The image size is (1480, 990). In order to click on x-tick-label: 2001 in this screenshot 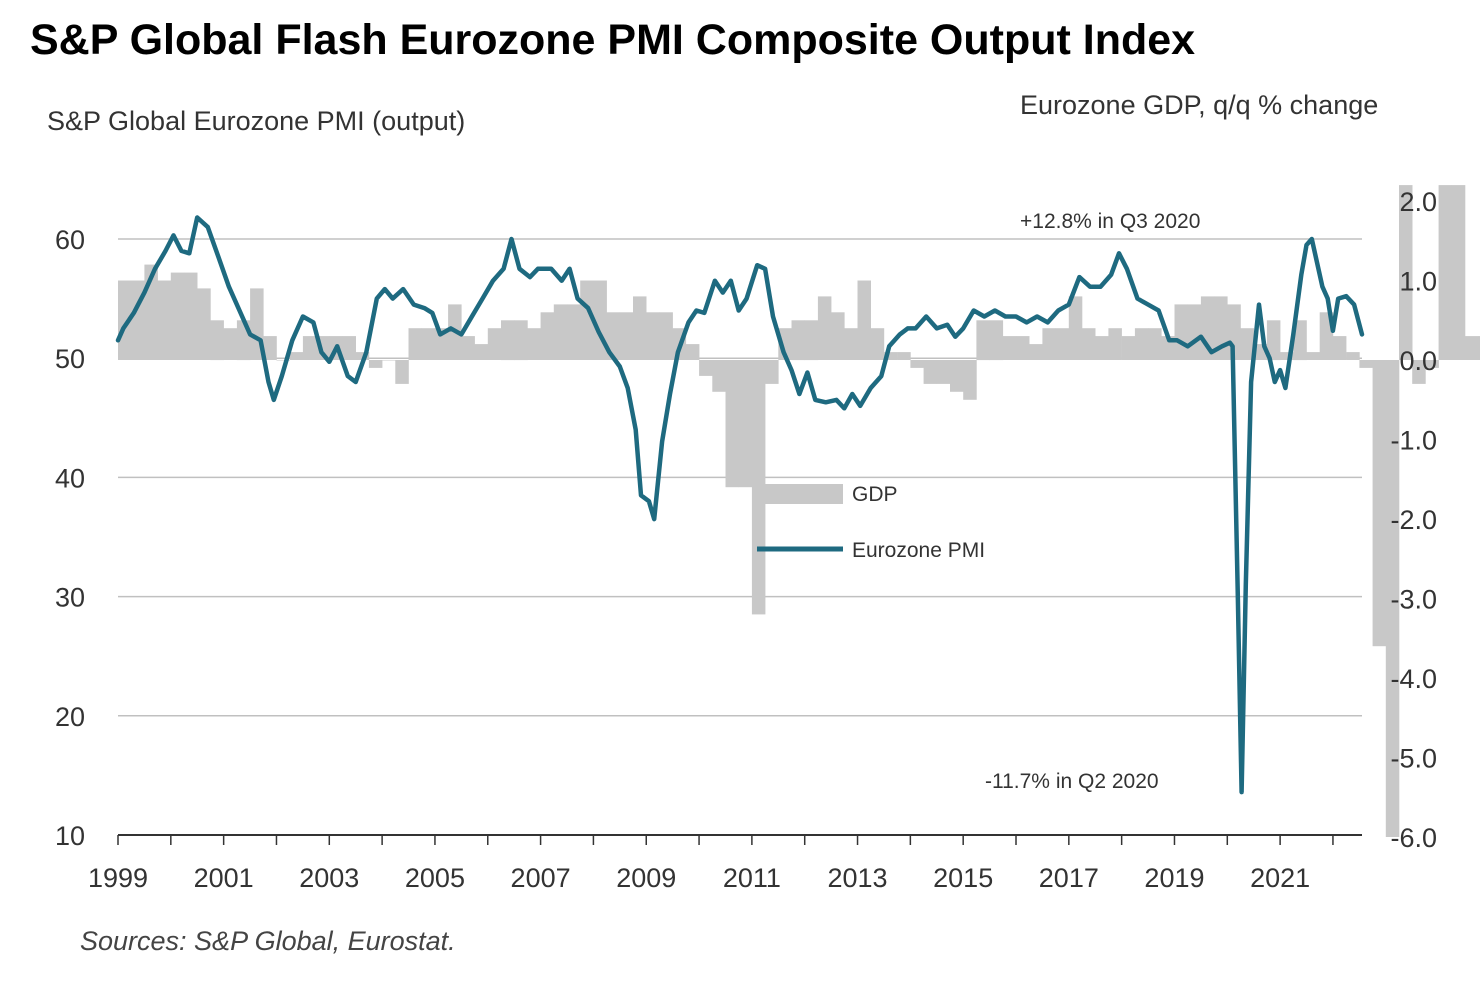, I will do `click(224, 878)`.